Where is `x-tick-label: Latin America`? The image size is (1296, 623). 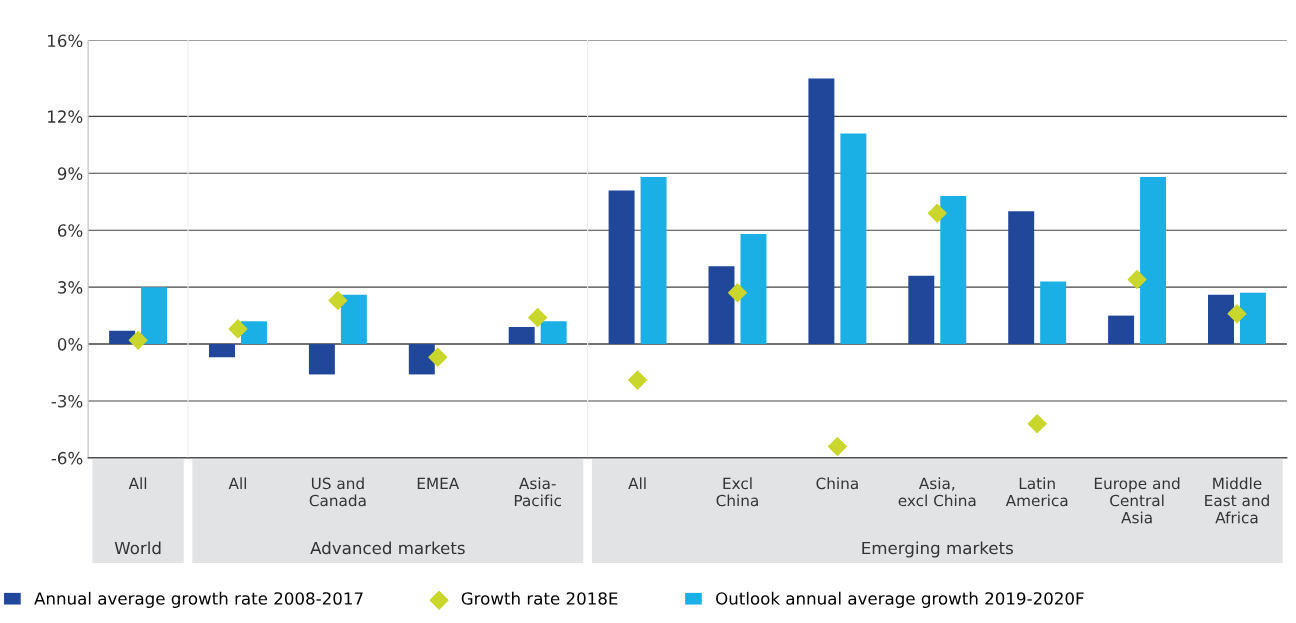
x-tick-label: Latin America is located at coordinates (1036, 492).